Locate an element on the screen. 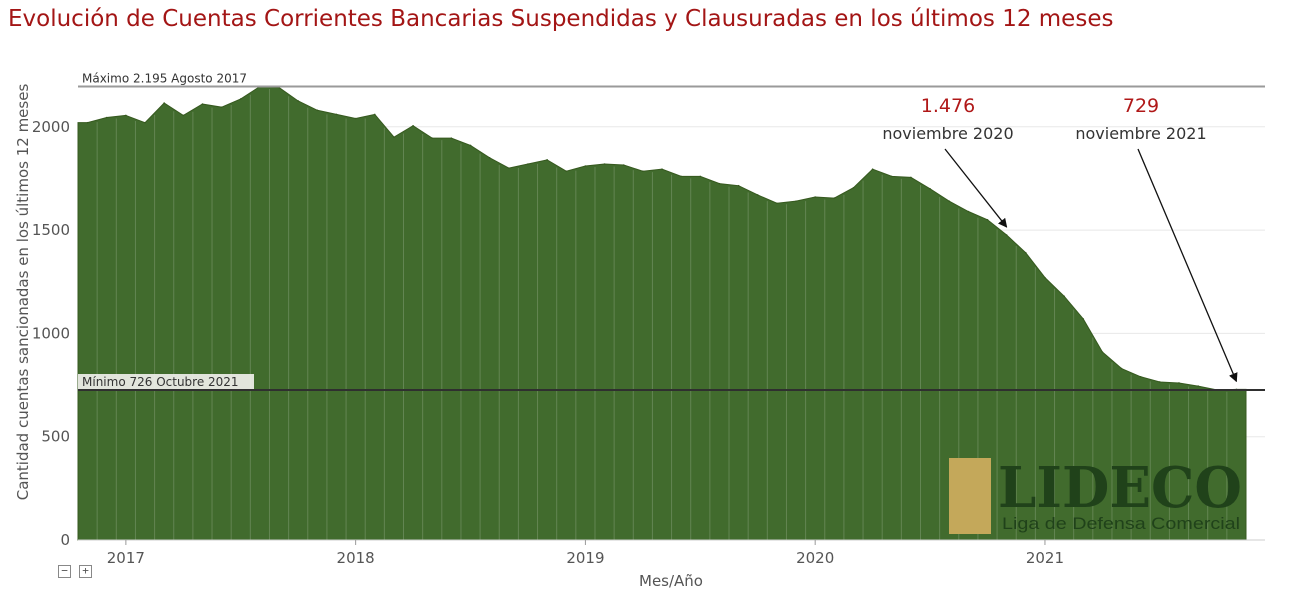 Image resolution: width=1290 pixels, height=590 pixels. logo-name: LIDECO is located at coordinates (1120, 488).